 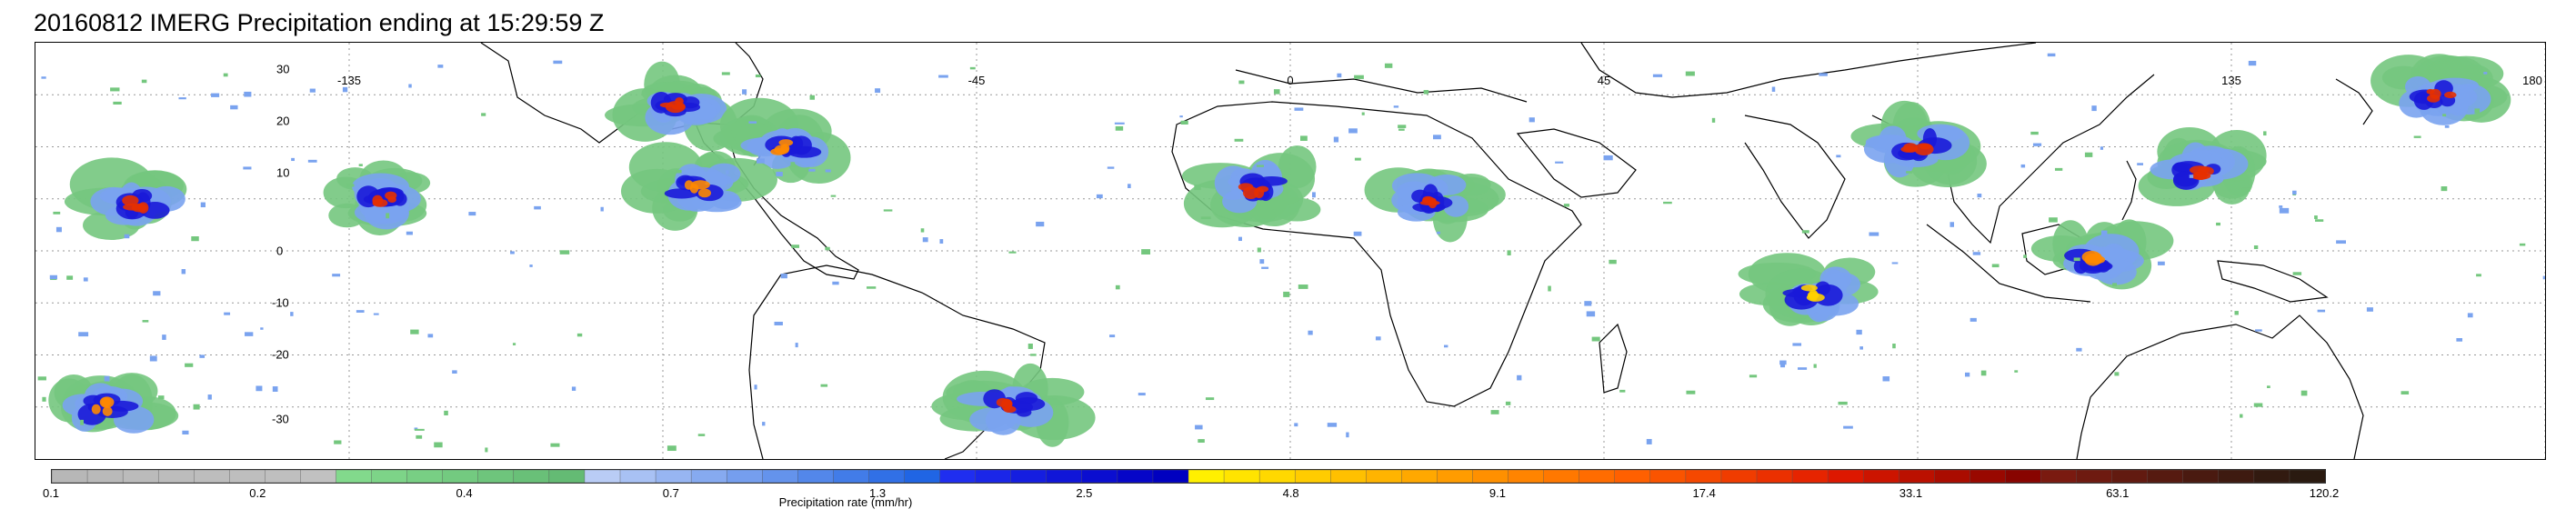 What do you see at coordinates (257, 493) in the screenshot?
I see `colorbar-tick-label: 0.2` at bounding box center [257, 493].